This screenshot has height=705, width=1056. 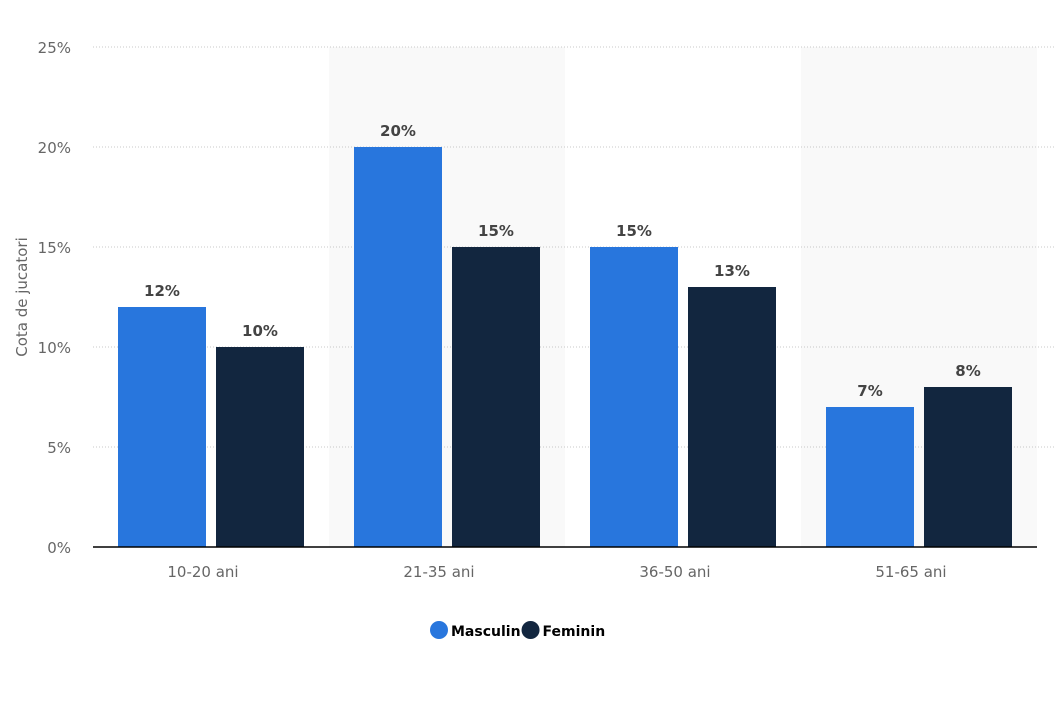 I want to click on x-tick-label: 51-65 ani, so click(x=910, y=572).